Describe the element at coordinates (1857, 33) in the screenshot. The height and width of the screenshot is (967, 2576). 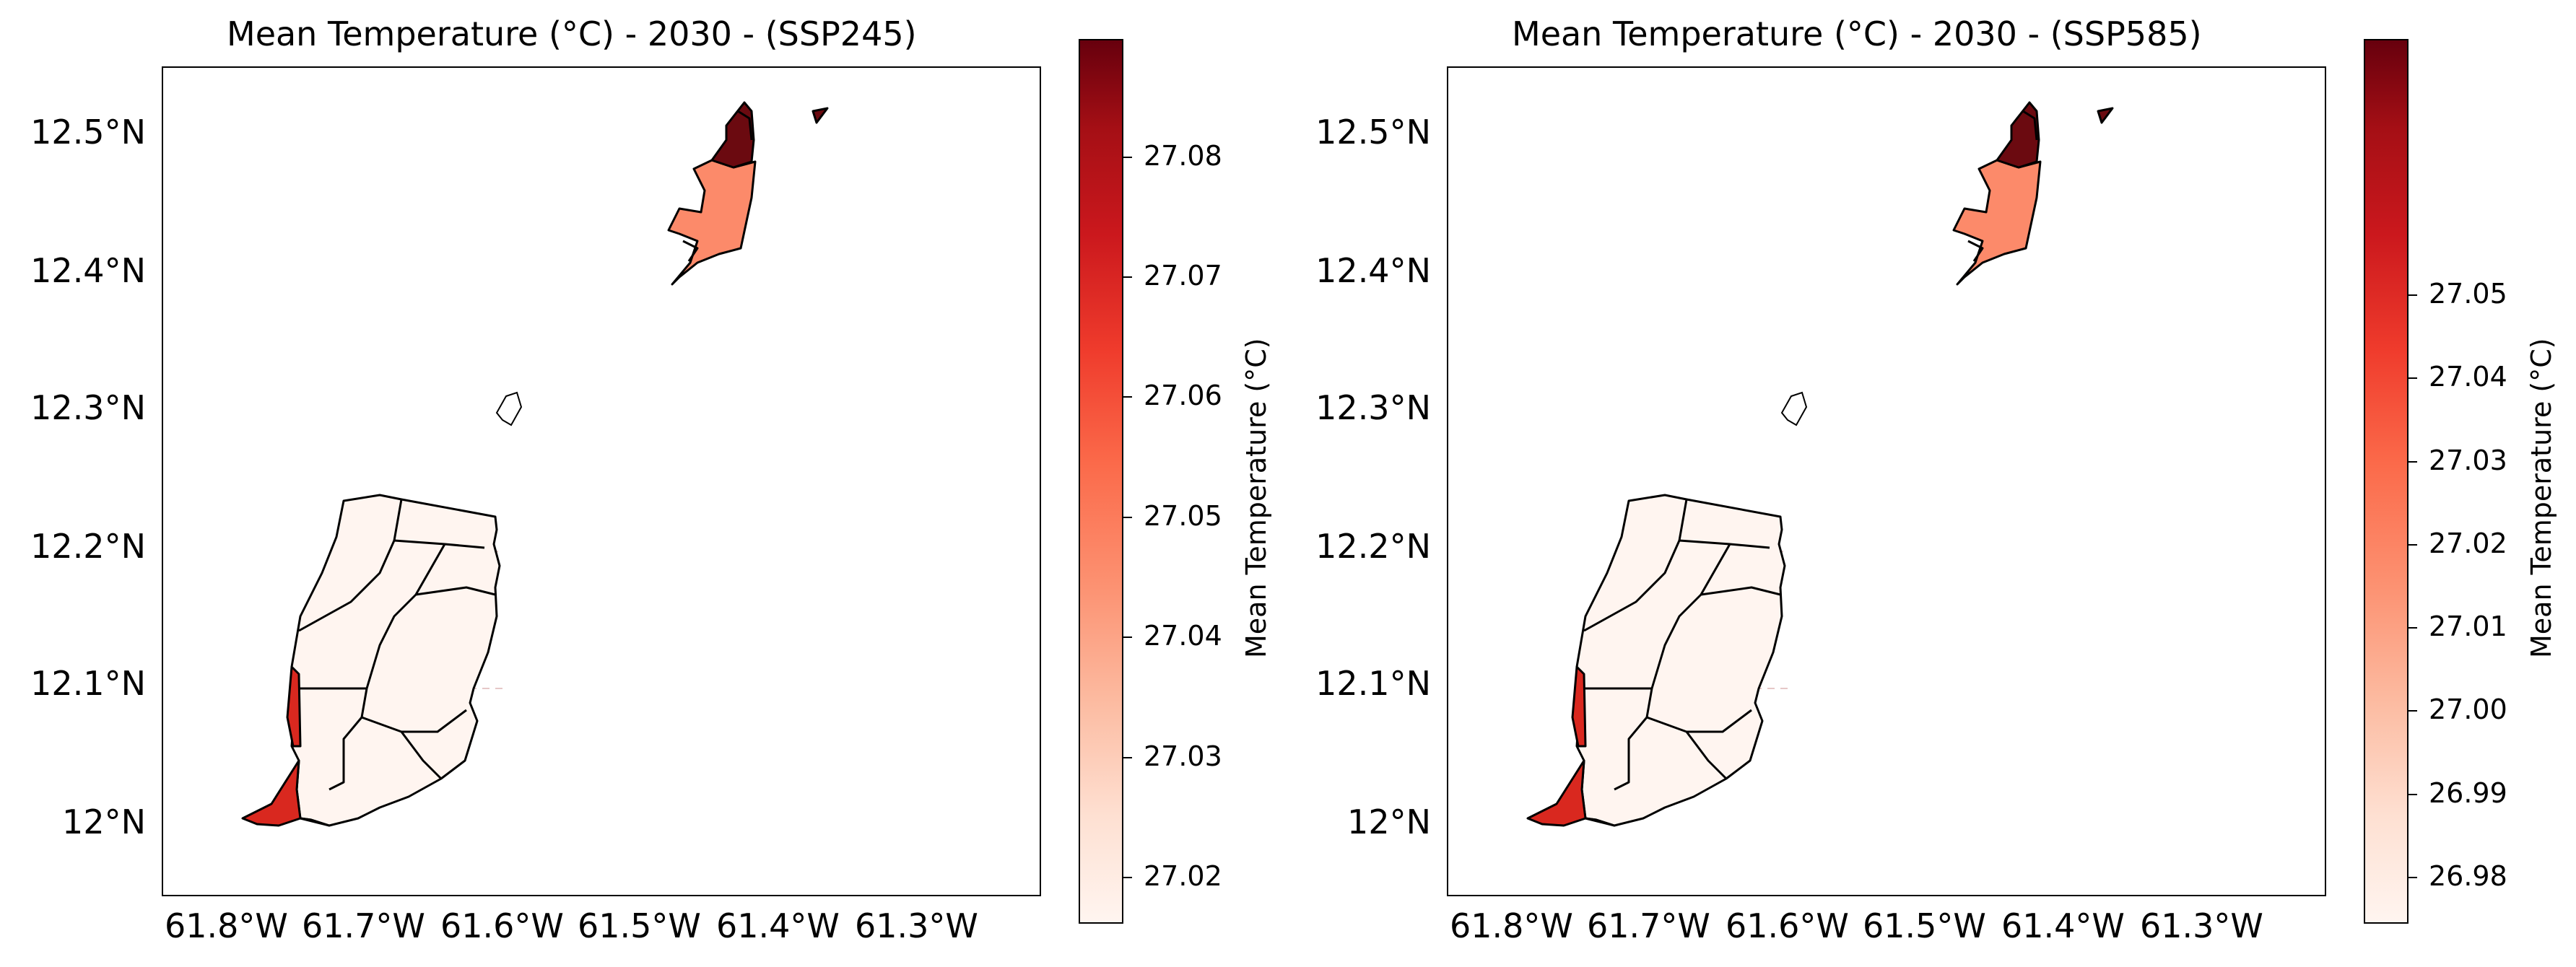
I see `panel-title: Mean Temperature (°C) - 2030 - (SSP585)` at that location.